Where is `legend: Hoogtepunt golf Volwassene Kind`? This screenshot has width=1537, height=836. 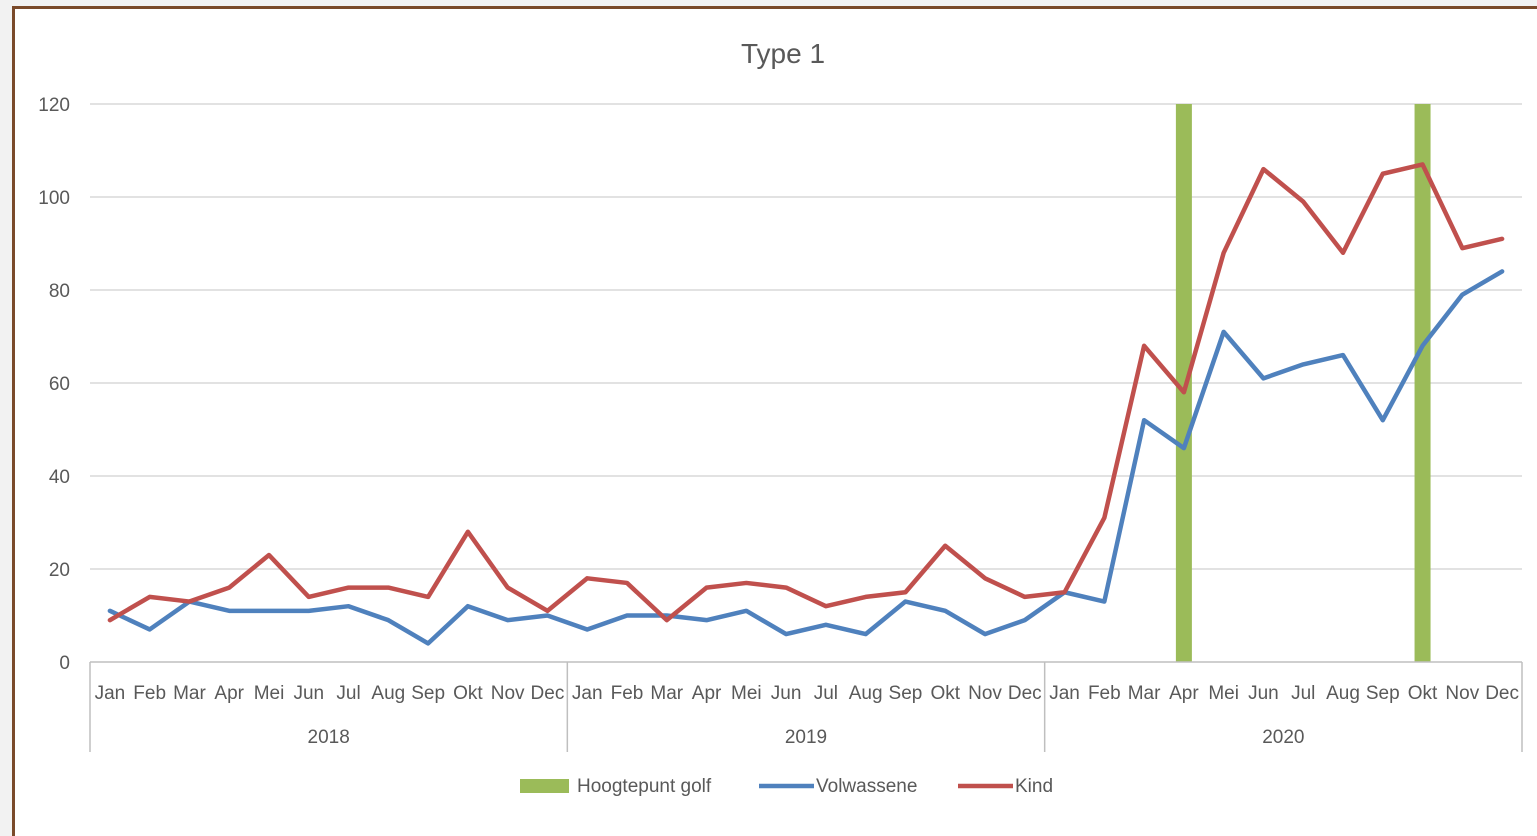 legend: Hoogtepunt golf Volwassene Kind is located at coordinates (786, 786).